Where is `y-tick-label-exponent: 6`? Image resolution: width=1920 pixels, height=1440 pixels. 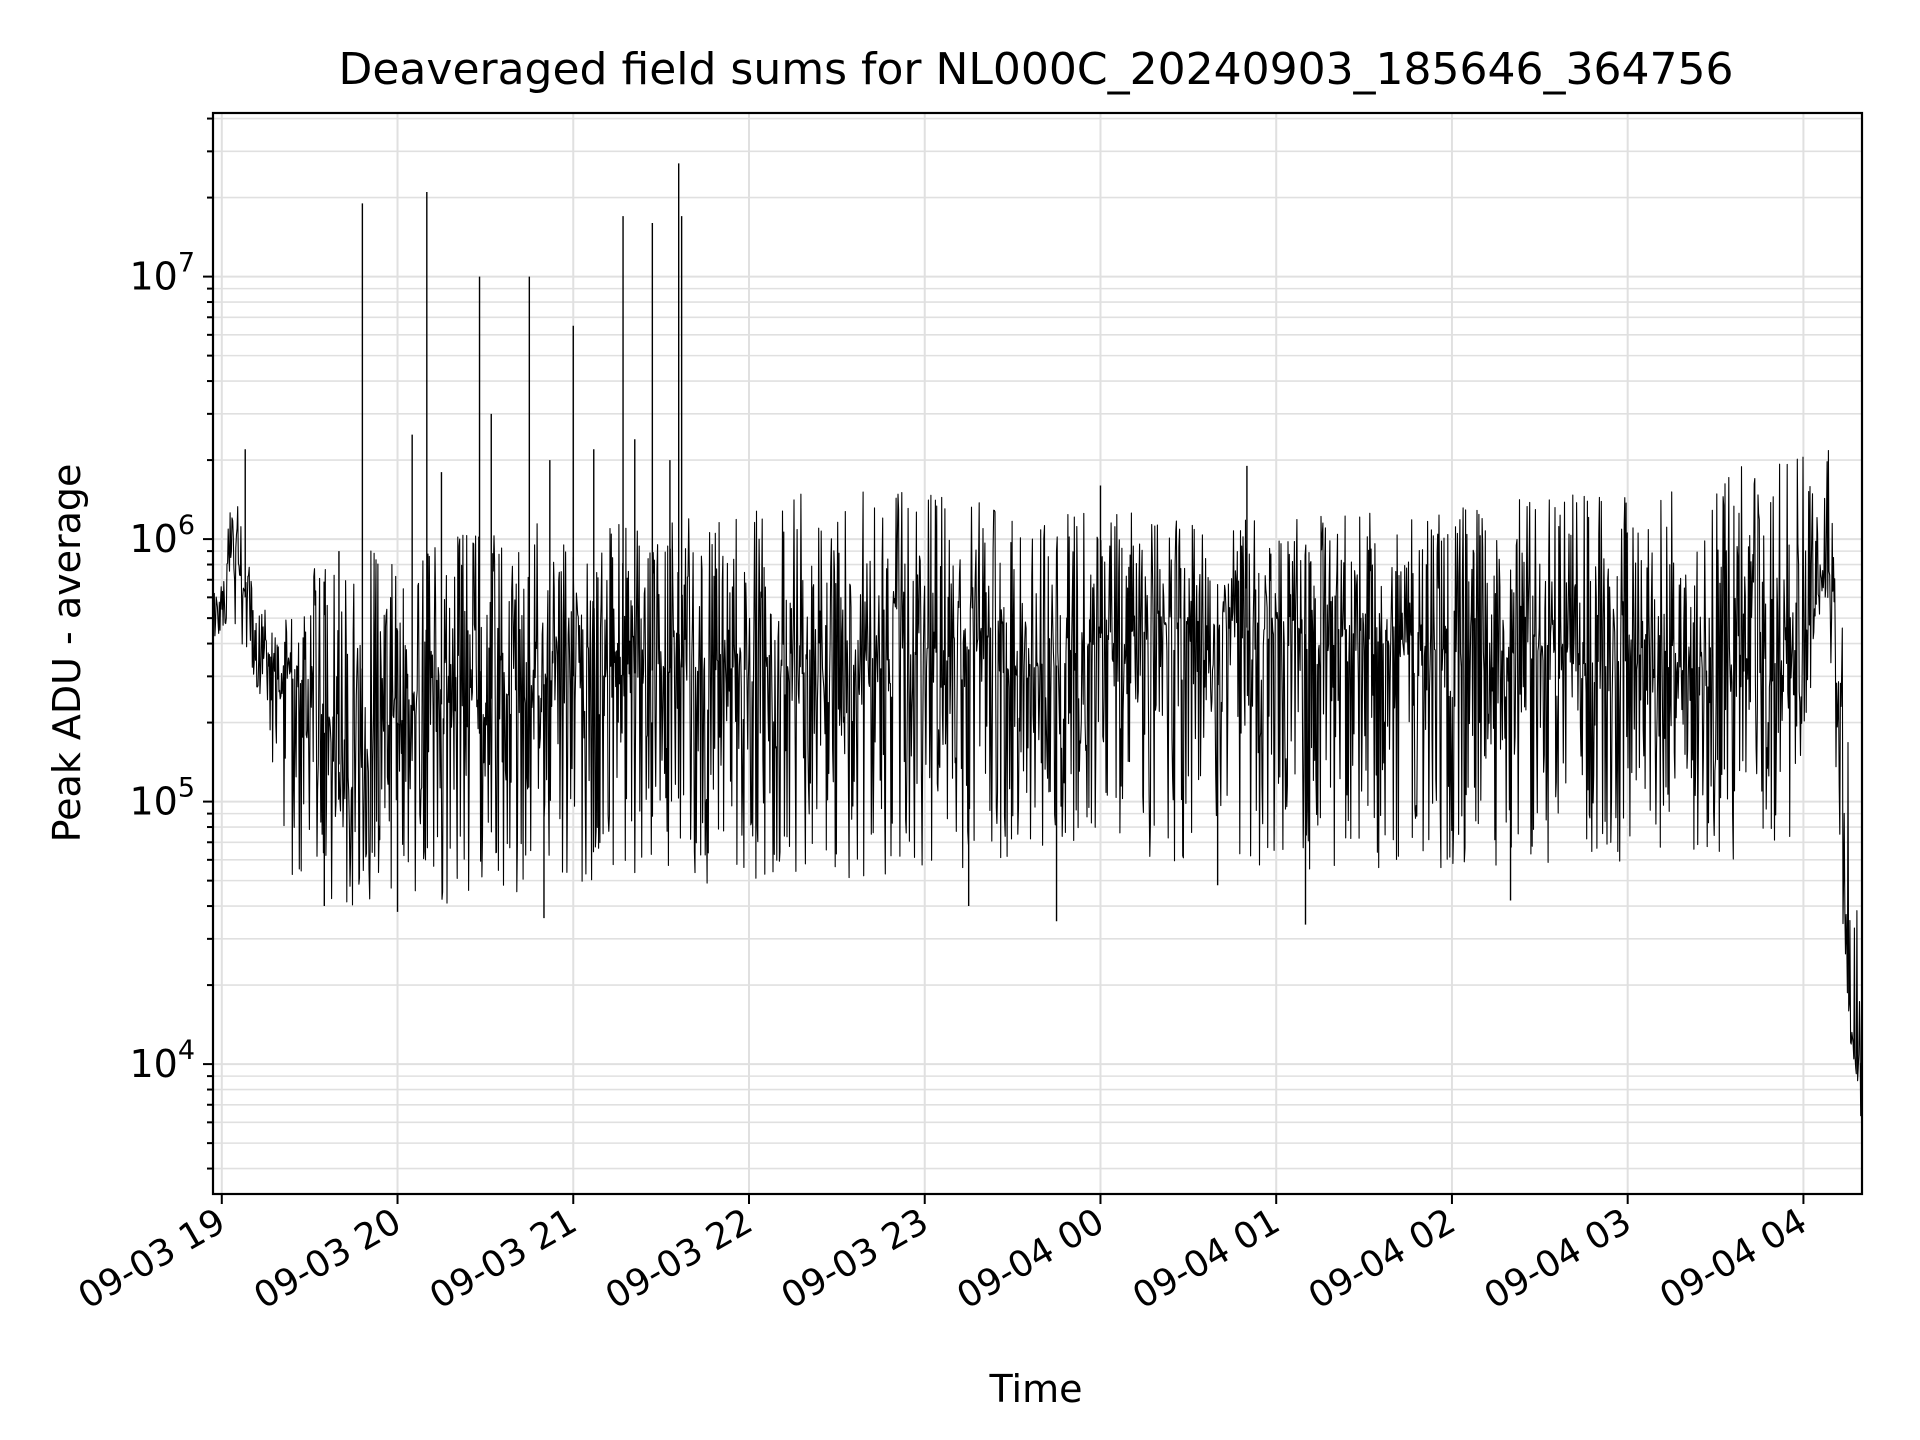 y-tick-label-exponent: 6 is located at coordinates (186, 525).